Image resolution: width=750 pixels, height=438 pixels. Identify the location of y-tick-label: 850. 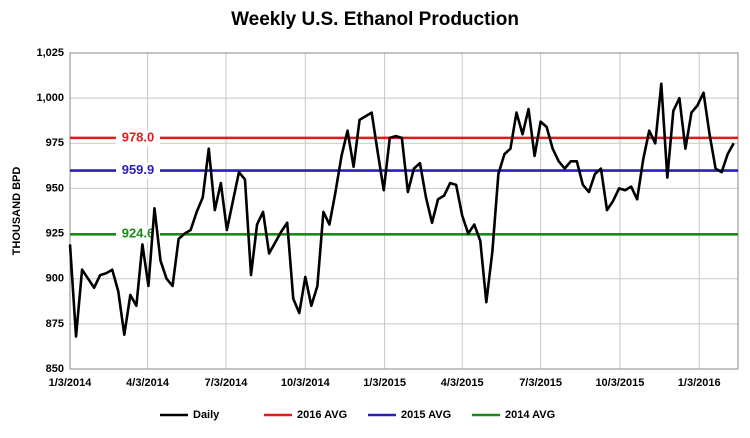
(55, 369).